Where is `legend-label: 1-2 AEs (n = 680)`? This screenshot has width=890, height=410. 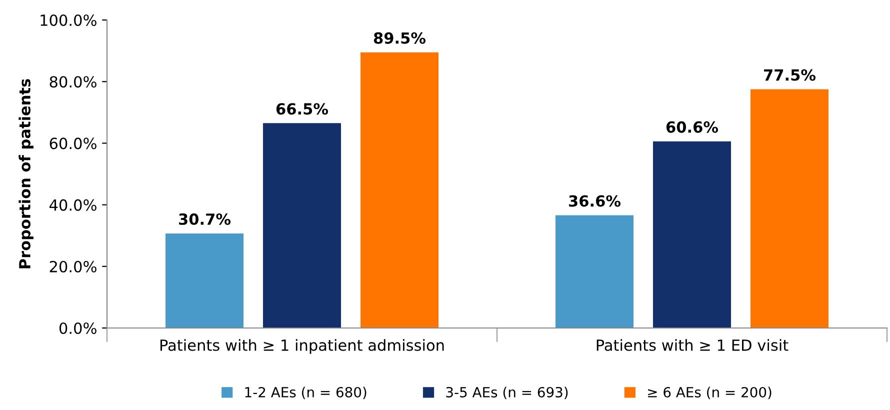
legend-label: 1-2 AEs (n = 680) is located at coordinates (305, 393).